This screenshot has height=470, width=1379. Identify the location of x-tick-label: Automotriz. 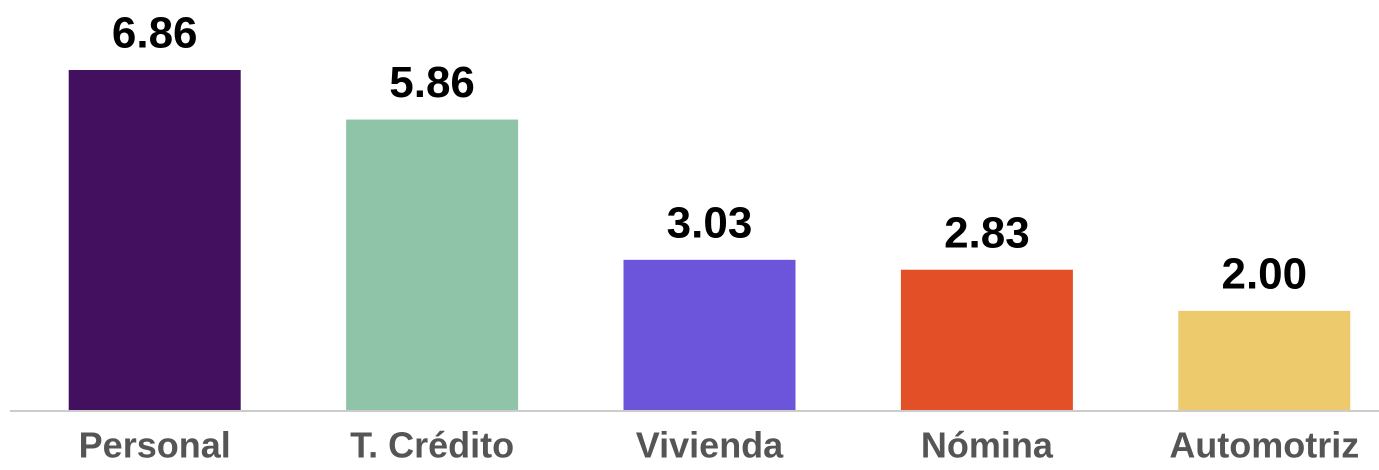
(1264, 445).